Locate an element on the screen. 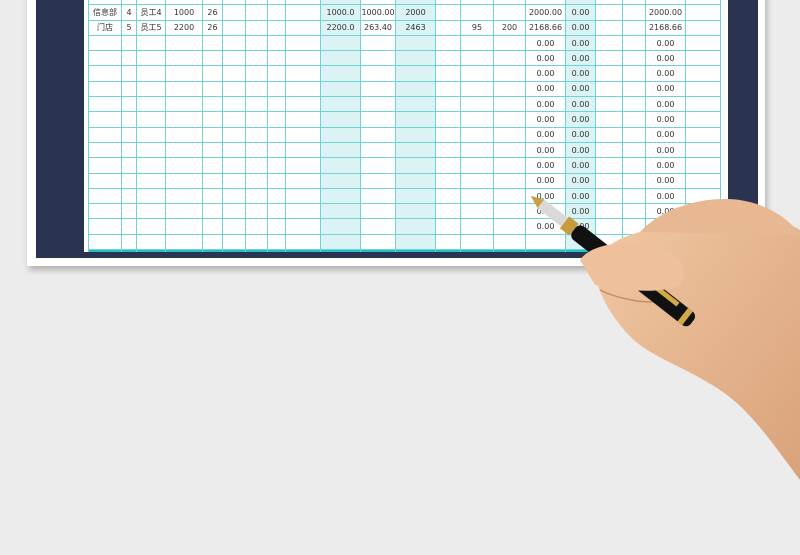 Image resolution: width=800 pixels, height=555 pixels. table-cell: 2463 is located at coordinates (415, 27).